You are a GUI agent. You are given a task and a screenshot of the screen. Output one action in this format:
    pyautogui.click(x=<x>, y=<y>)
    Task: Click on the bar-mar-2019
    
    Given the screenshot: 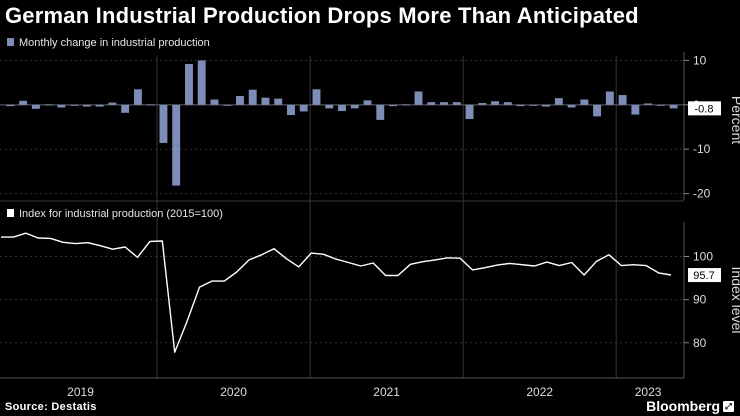 What is the action you would take?
    pyautogui.click(x=35, y=106)
    